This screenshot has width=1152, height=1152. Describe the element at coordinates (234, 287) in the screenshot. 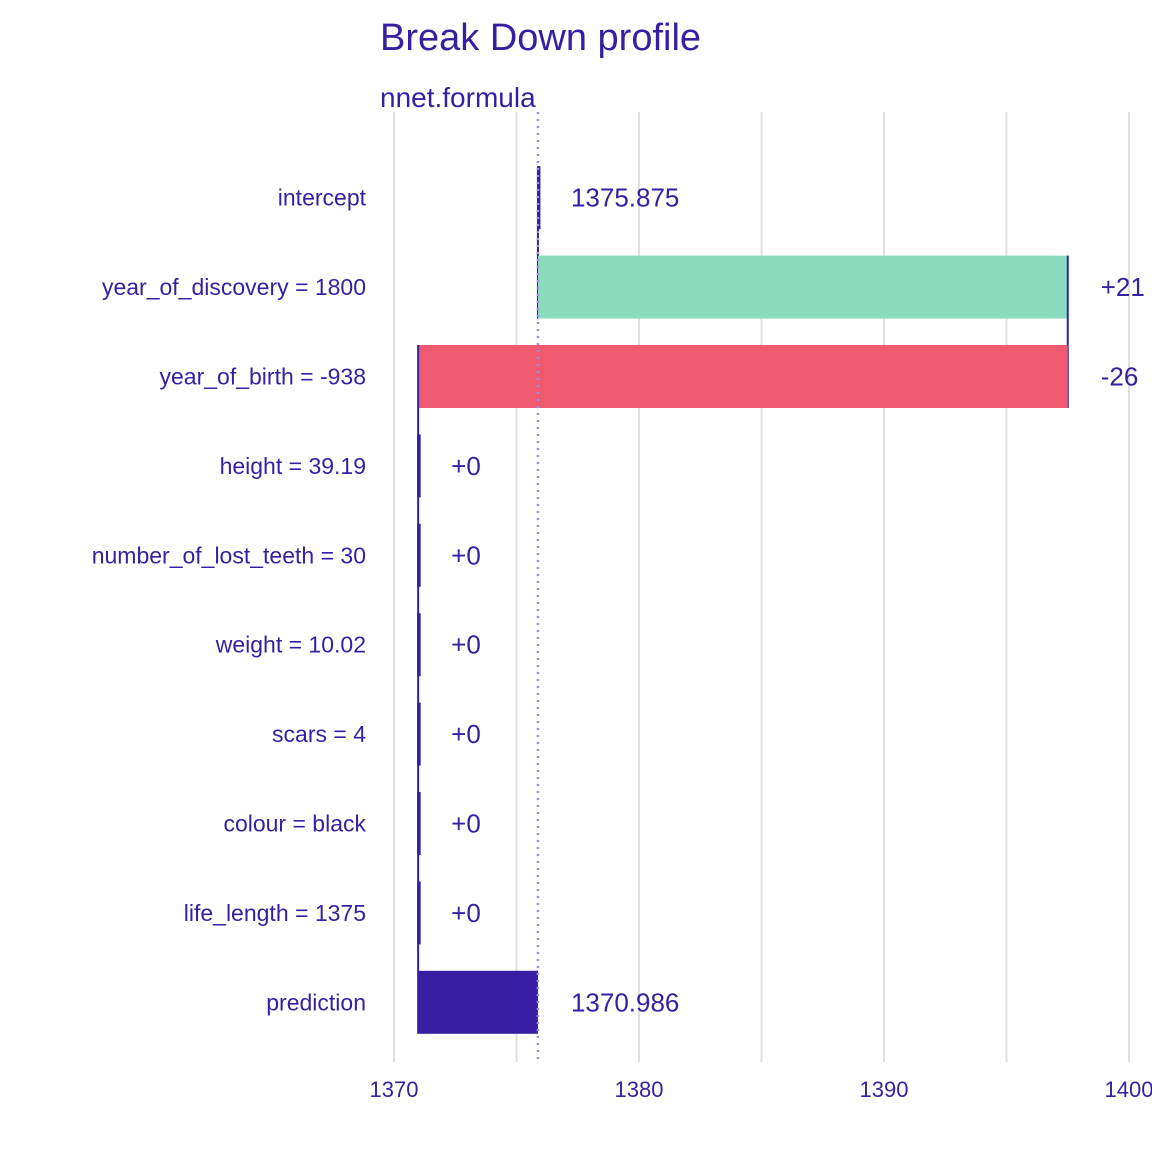

I see `y-tick-label: year_of_discovery = 1800` at that location.